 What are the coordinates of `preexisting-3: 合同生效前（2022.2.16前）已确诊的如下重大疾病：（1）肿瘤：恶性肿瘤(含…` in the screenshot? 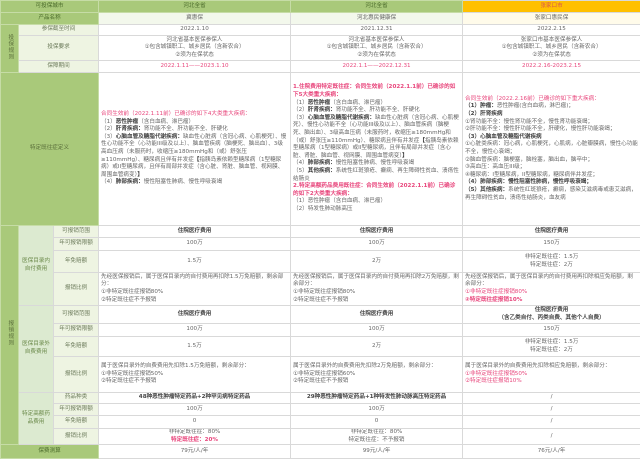 It's located at (551, 149).